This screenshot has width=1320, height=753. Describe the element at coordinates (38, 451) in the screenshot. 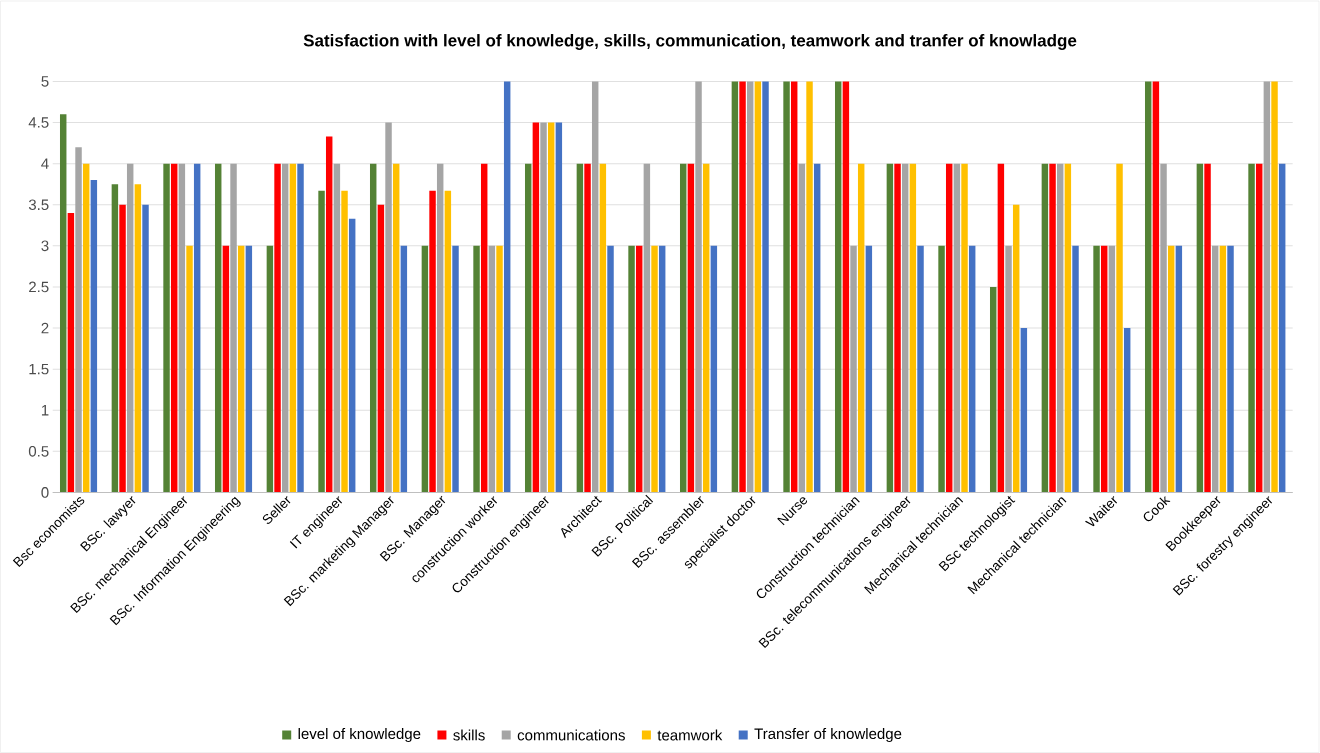

I see `y-tick-label: 0.5` at that location.